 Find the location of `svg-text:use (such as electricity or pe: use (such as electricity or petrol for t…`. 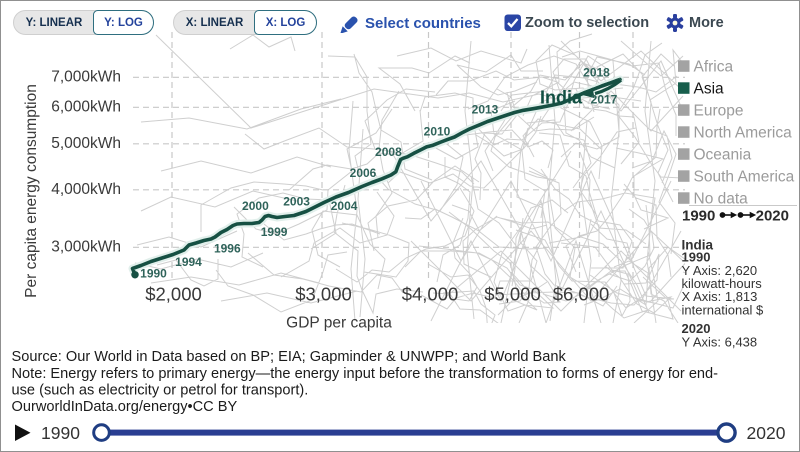

svg-text:use (such as electricity or pe: use (such as electricity or petrol for t… is located at coordinates (160, 391).